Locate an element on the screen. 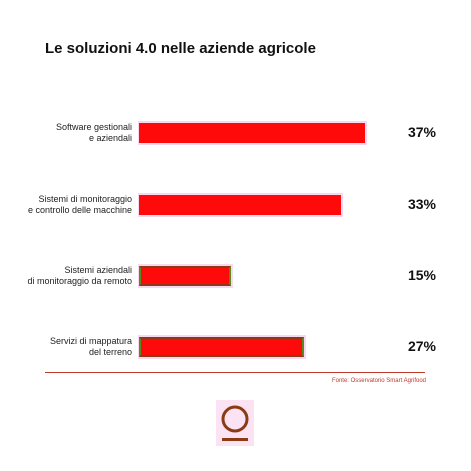  category-label-line: Software gestionali is located at coordinates (93, 127).